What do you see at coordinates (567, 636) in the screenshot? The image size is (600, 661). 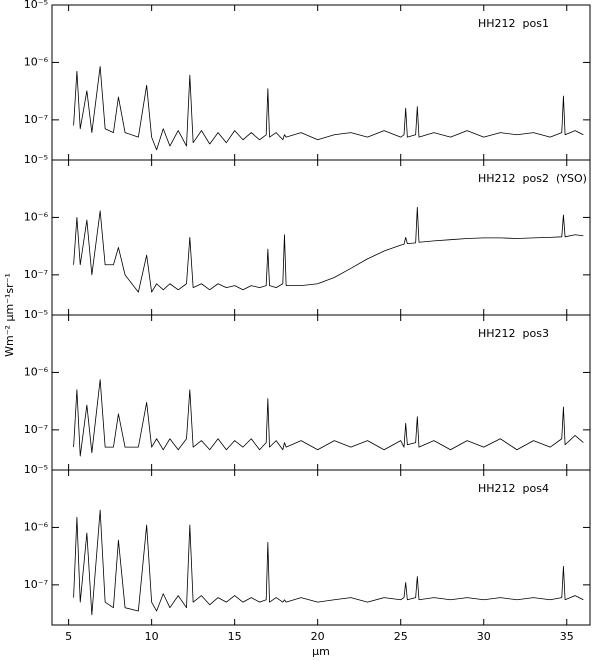 I see `x-tick-label: 35` at bounding box center [567, 636].